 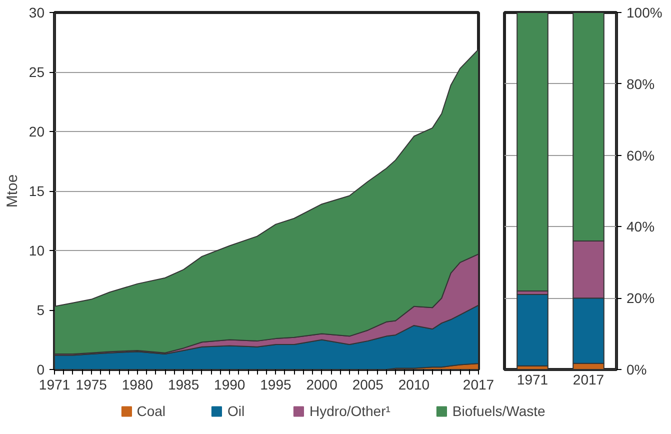 What do you see at coordinates (499, 411) in the screenshot?
I see `legend-label: Biofuels/Waste` at bounding box center [499, 411].